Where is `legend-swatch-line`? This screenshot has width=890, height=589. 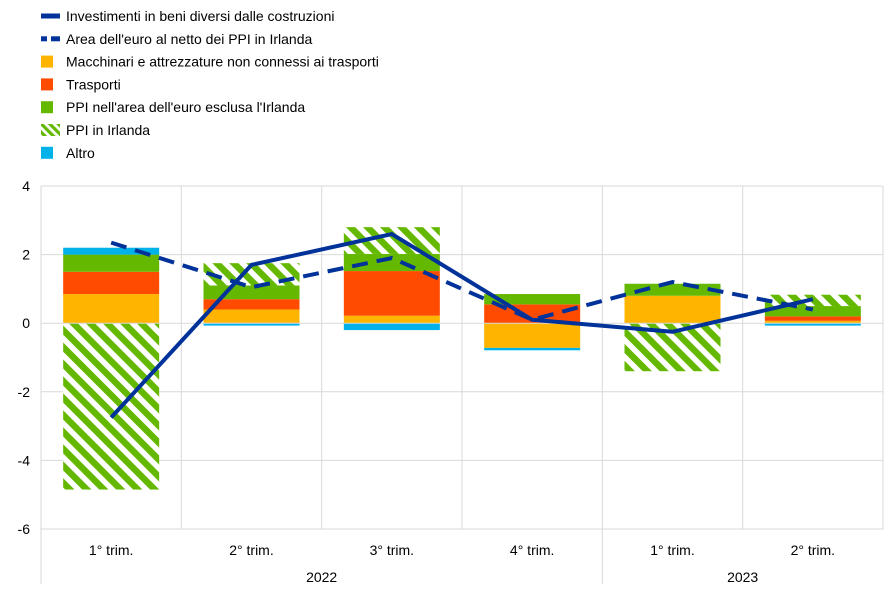
legend-swatch-line is located at coordinates (50, 16).